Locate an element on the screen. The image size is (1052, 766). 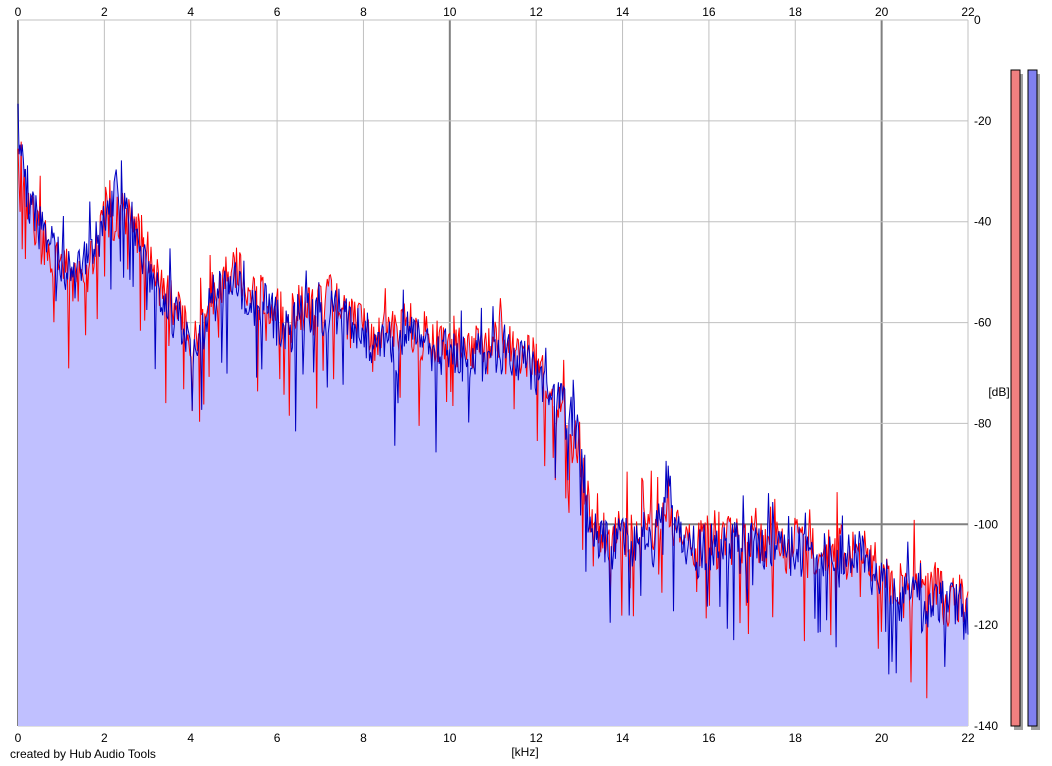
x-tick-label-bottom: 10 is located at coordinates (450, 738).